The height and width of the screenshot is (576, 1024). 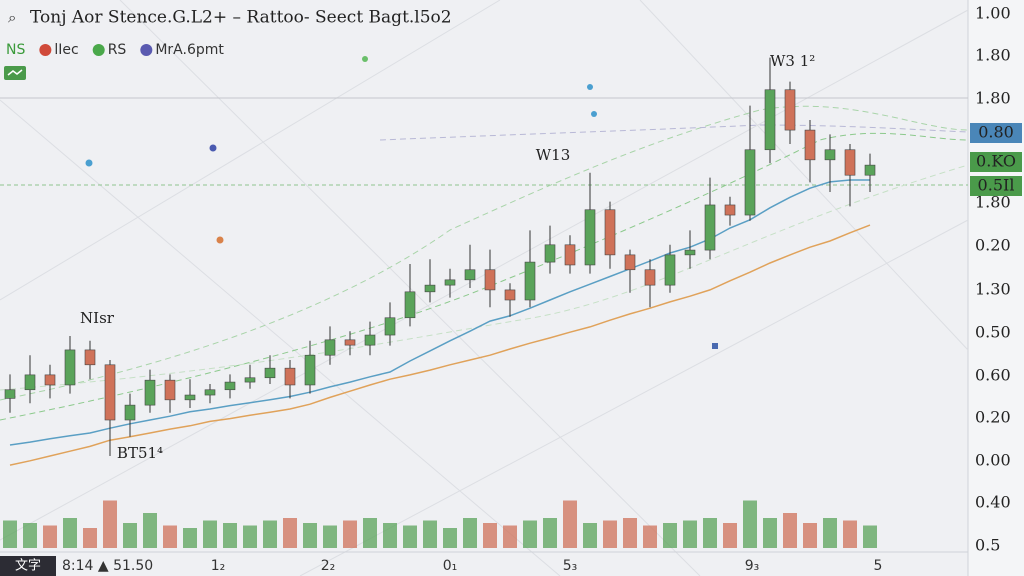 What do you see at coordinates (993, 332) in the screenshot?
I see `price-axis-label: 0.50` at bounding box center [993, 332].